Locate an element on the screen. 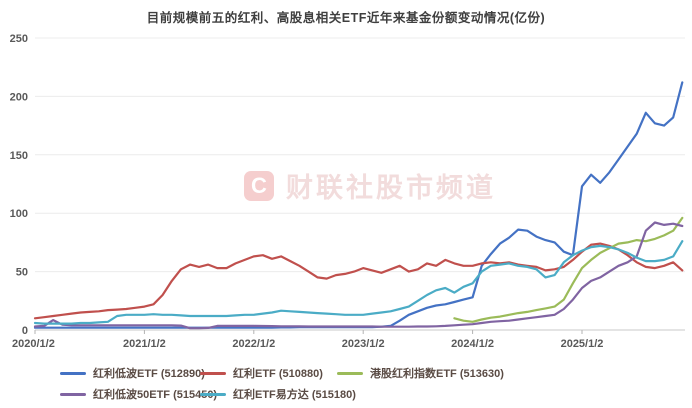 Image resolution: width=692 pixels, height=408 pixels. x-axis-label: 2025/1/2 is located at coordinates (582, 344).